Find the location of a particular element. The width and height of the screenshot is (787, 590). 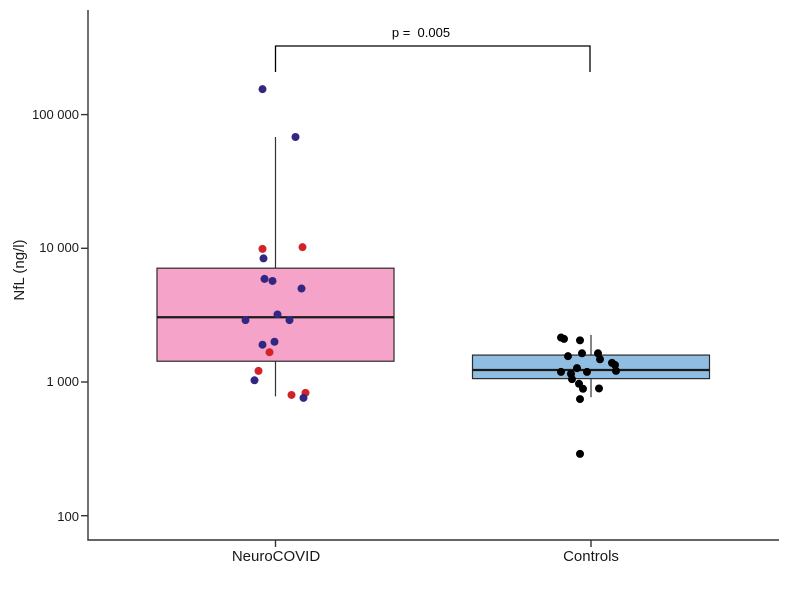

y-tick-label-100000: 100 000 is located at coordinates (55, 114).